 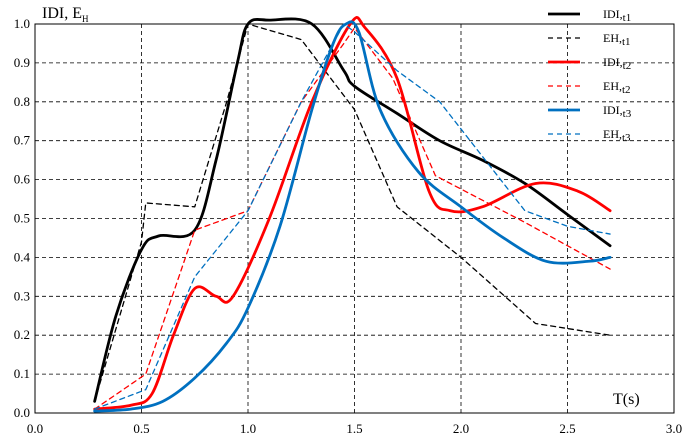 I want to click on x-tick-label: 3.0, so click(x=674, y=428).